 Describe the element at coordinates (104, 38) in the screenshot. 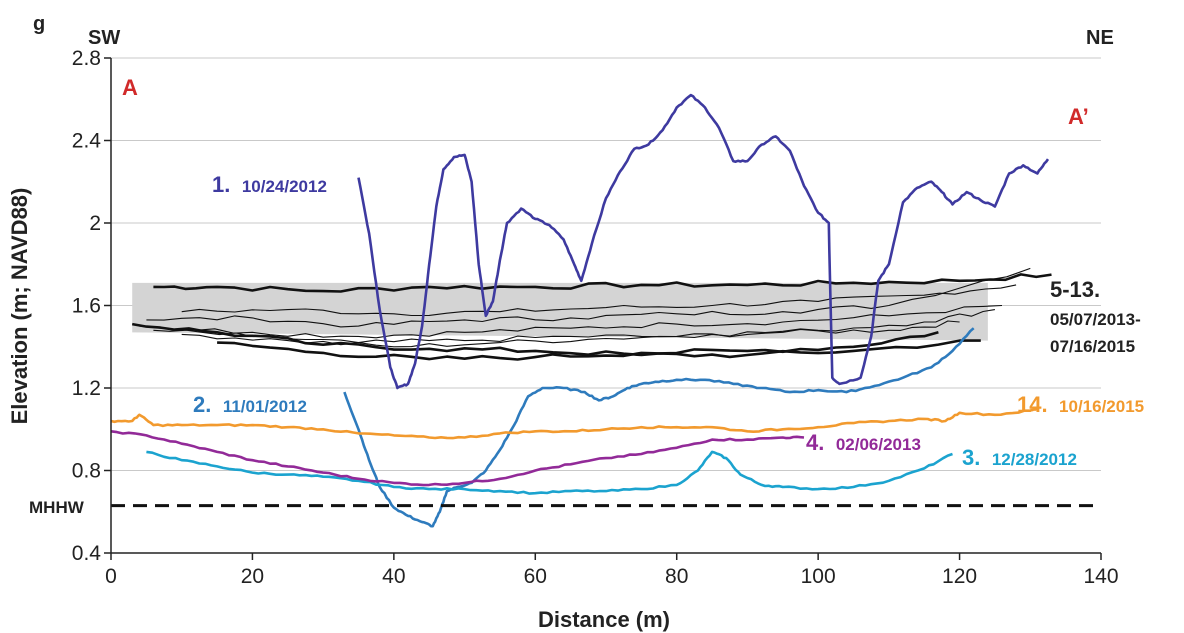

I see `sw-direction-label: SW` at that location.